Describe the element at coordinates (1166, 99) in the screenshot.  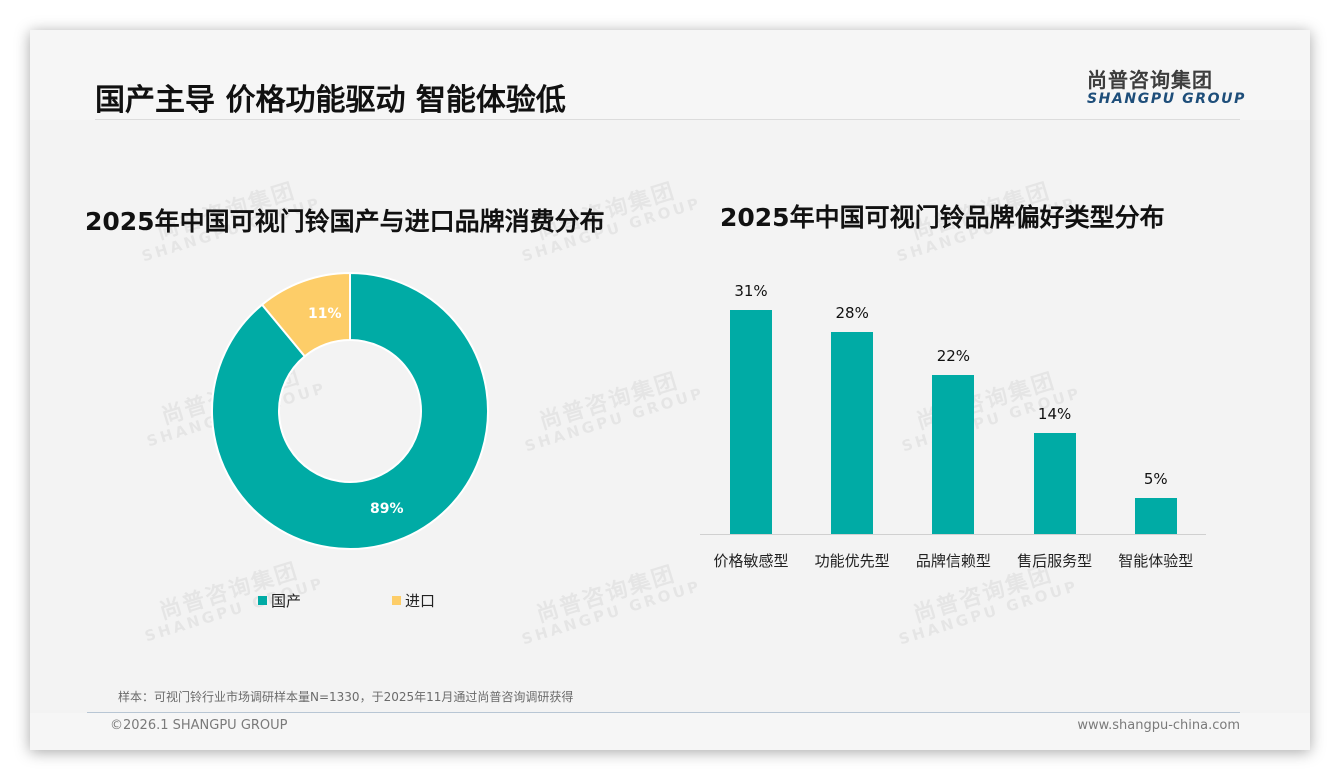
I see `logo-text-en: SHANGPU GROUP` at that location.